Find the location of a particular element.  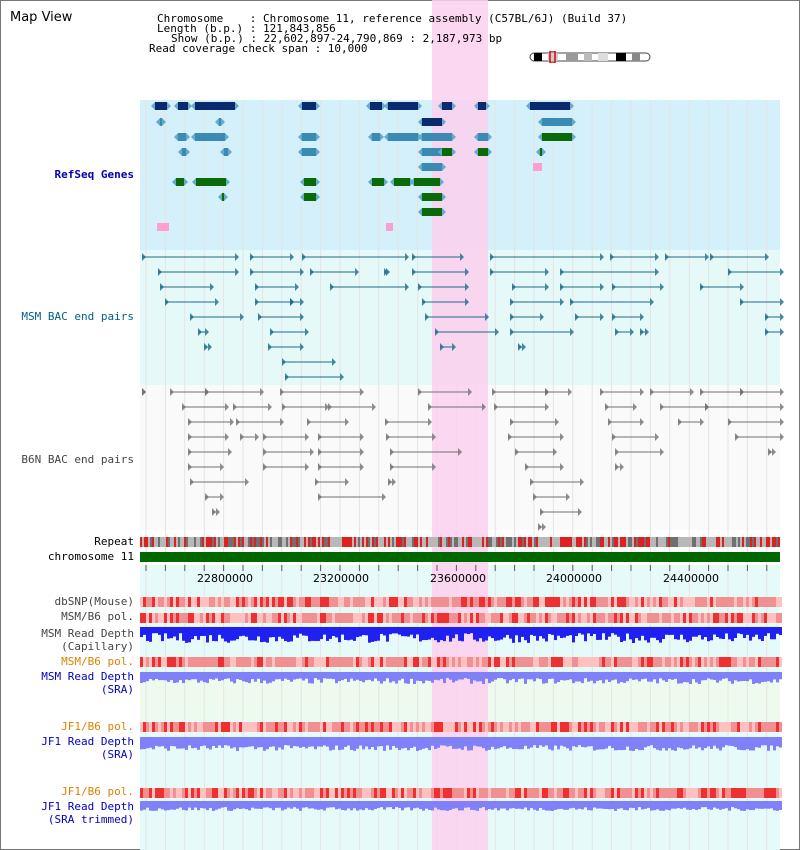

track-label-msm-depth-capillary: MSM Read Depth is located at coordinates (87, 633).